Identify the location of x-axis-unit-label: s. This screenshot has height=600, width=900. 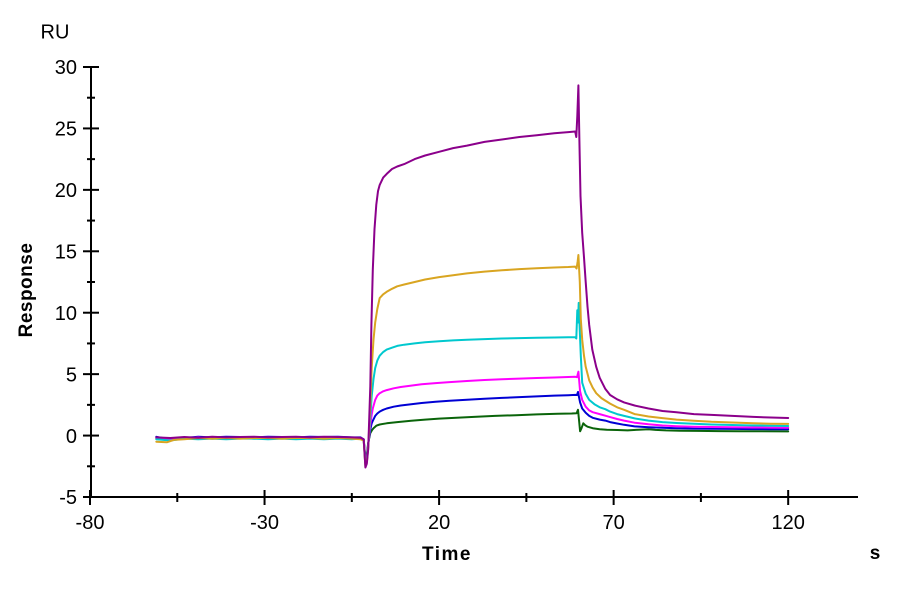
(875, 553).